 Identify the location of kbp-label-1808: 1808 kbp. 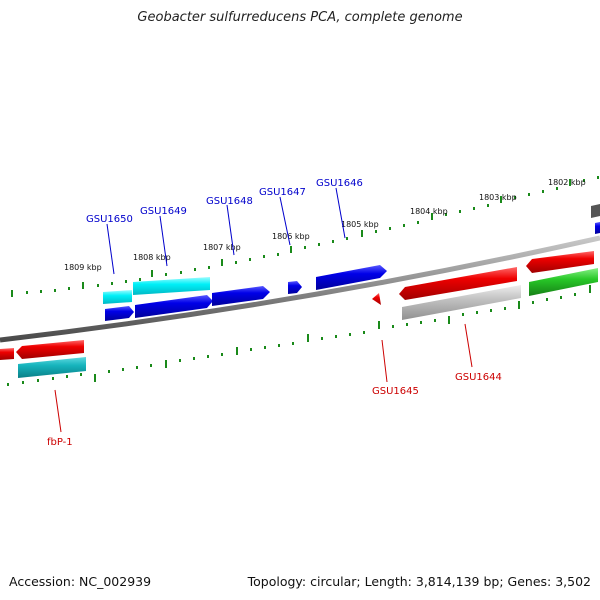
(152, 257).